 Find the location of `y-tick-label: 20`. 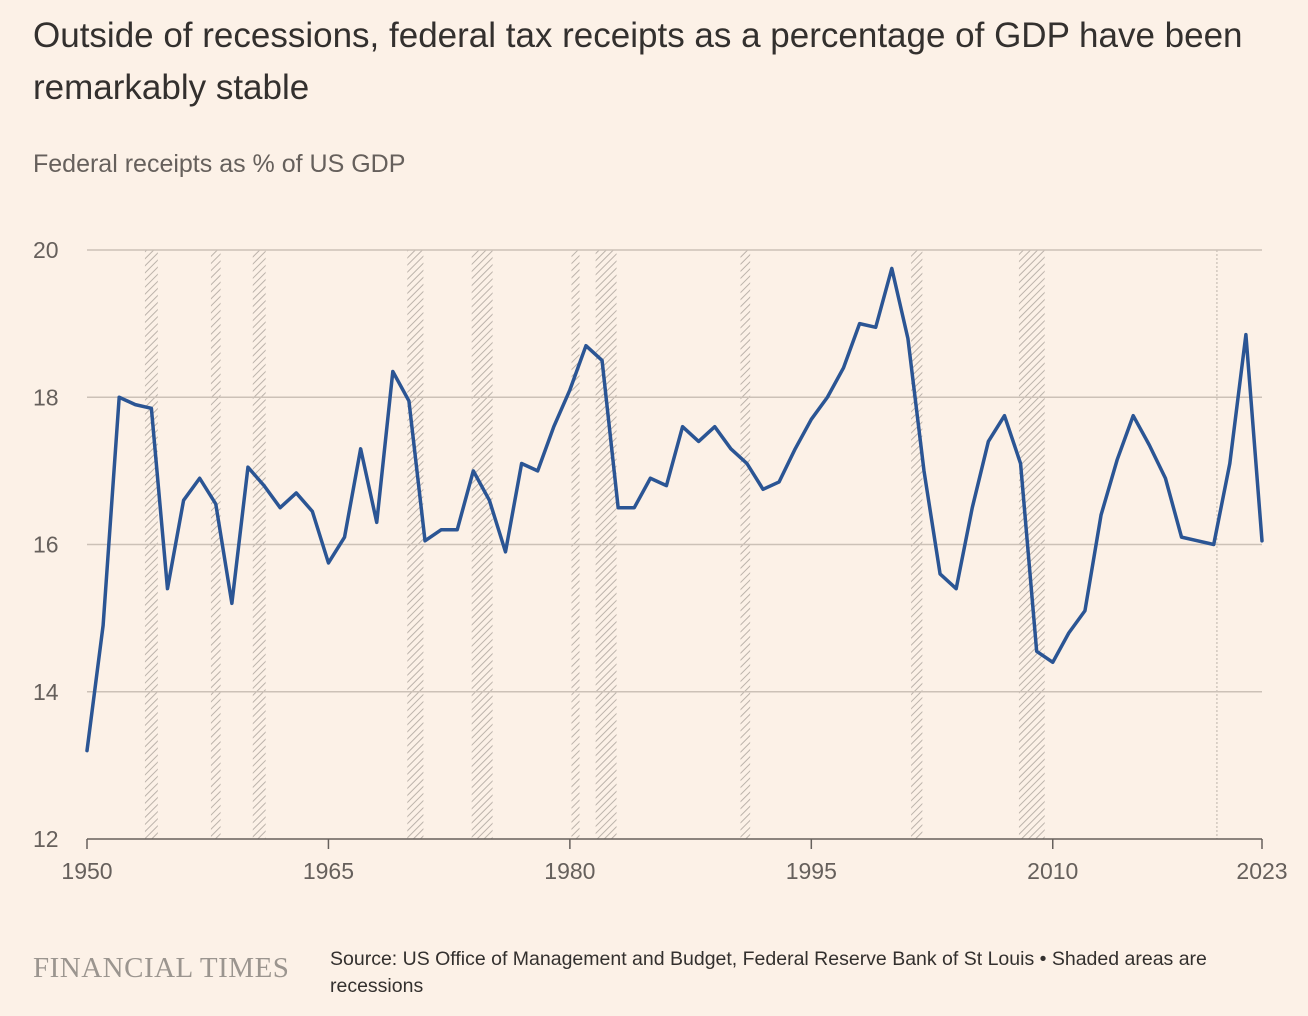

y-tick-label: 20 is located at coordinates (46, 250).